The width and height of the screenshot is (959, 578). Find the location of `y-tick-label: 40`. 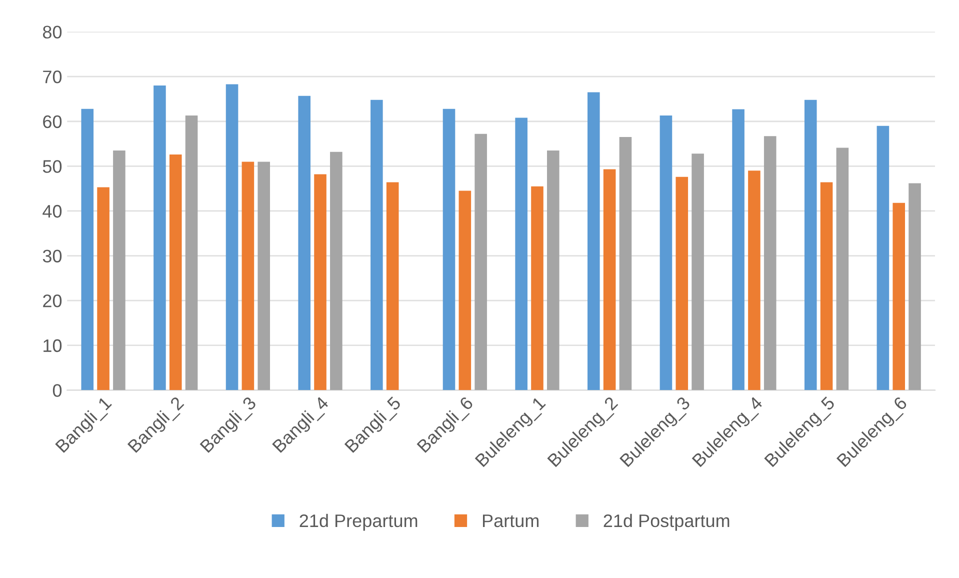

y-tick-label: 40 is located at coordinates (52, 211).